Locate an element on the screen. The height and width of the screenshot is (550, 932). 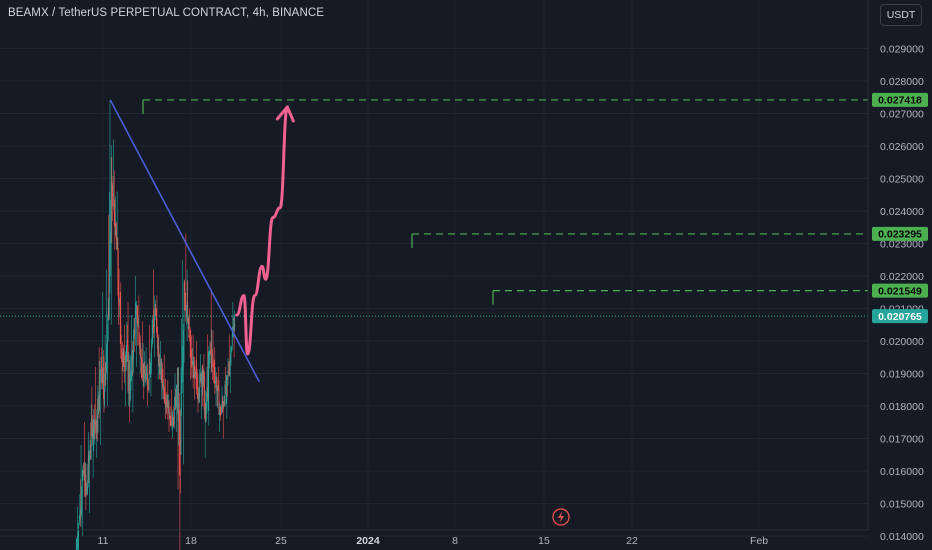
price-level-tag-label: 0.023295 is located at coordinates (900, 235).